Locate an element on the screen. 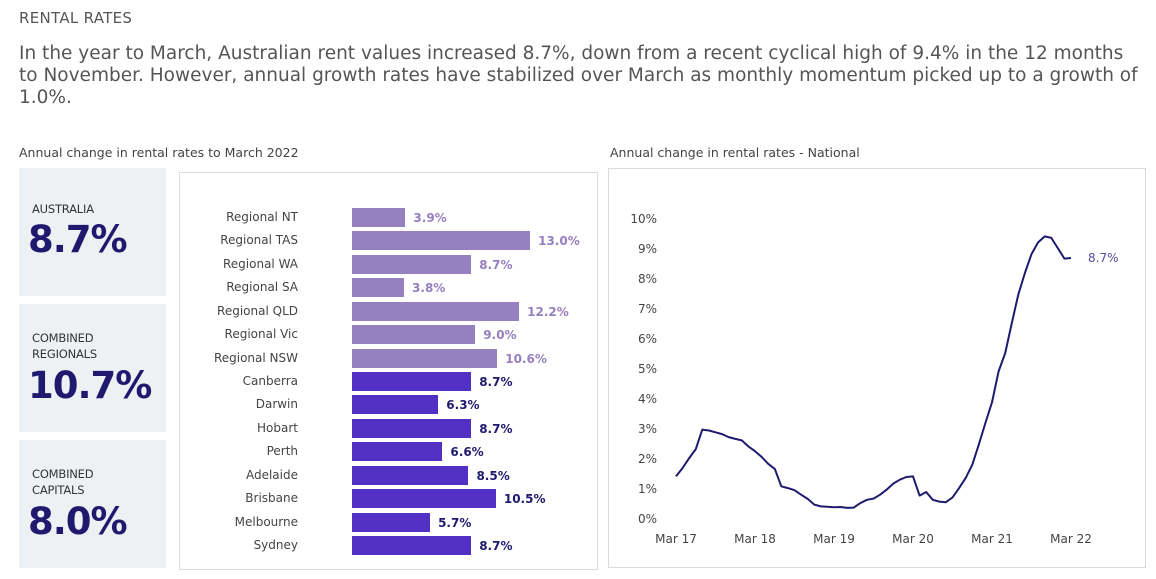  stat-australia: AUSTRALIA 8.7% is located at coordinates (92, 232).